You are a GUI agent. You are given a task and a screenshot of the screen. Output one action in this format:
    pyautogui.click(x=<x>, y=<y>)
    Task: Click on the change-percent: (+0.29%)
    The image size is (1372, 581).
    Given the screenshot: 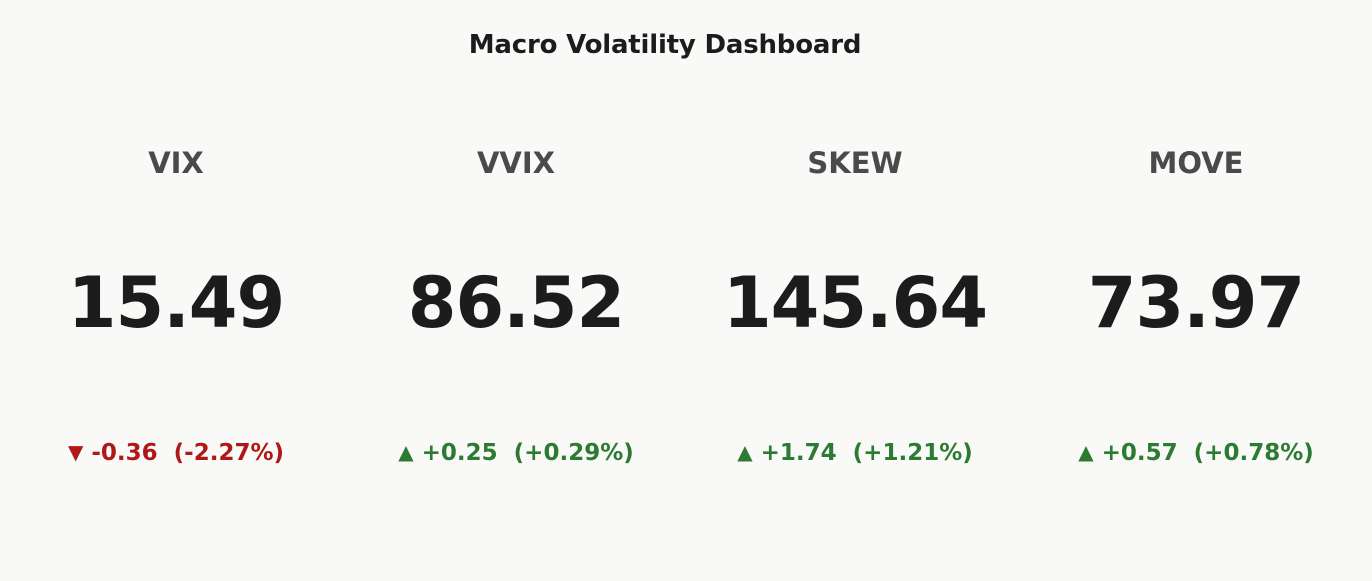 What is the action you would take?
    pyautogui.click(x=573, y=453)
    